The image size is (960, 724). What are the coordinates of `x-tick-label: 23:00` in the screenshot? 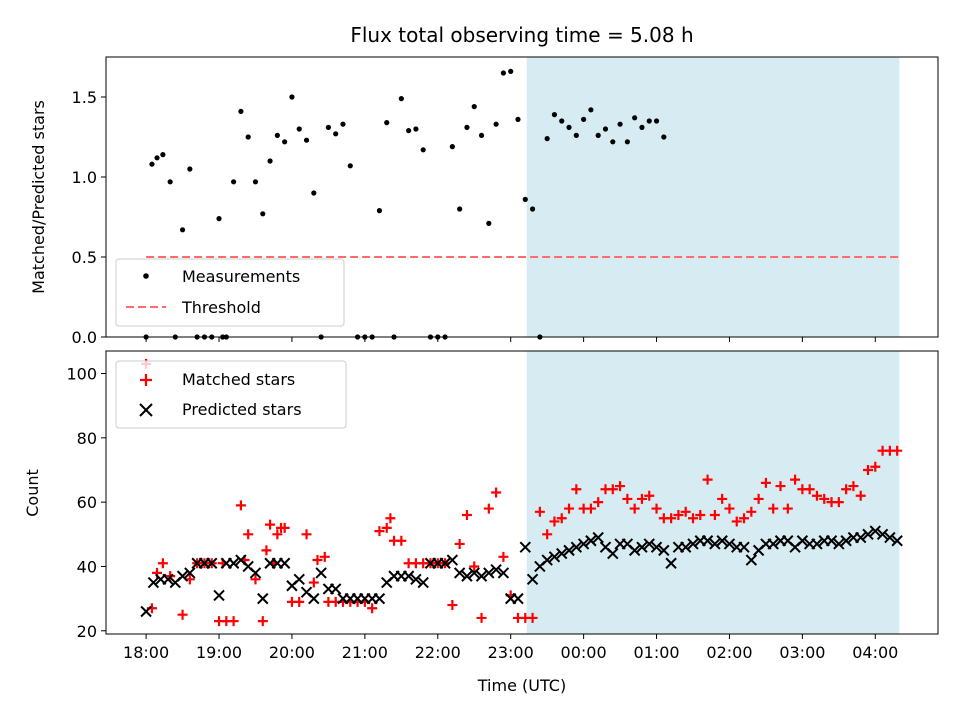 It's located at (511, 652).